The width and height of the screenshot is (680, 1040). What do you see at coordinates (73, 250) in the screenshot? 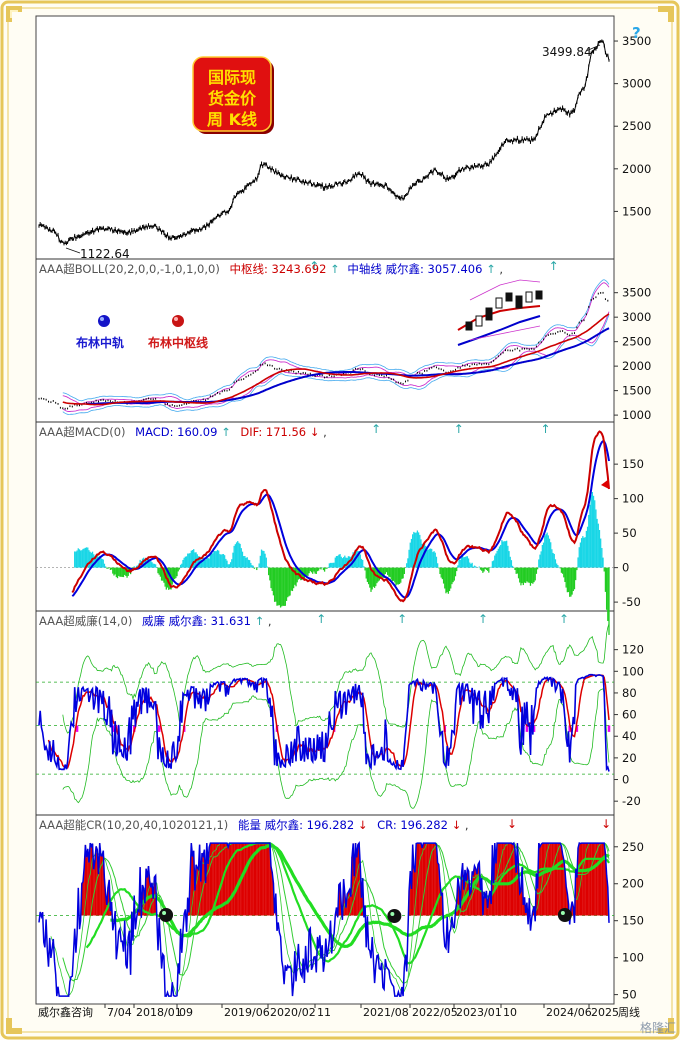
I see `price-low-leader` at bounding box center [73, 250].